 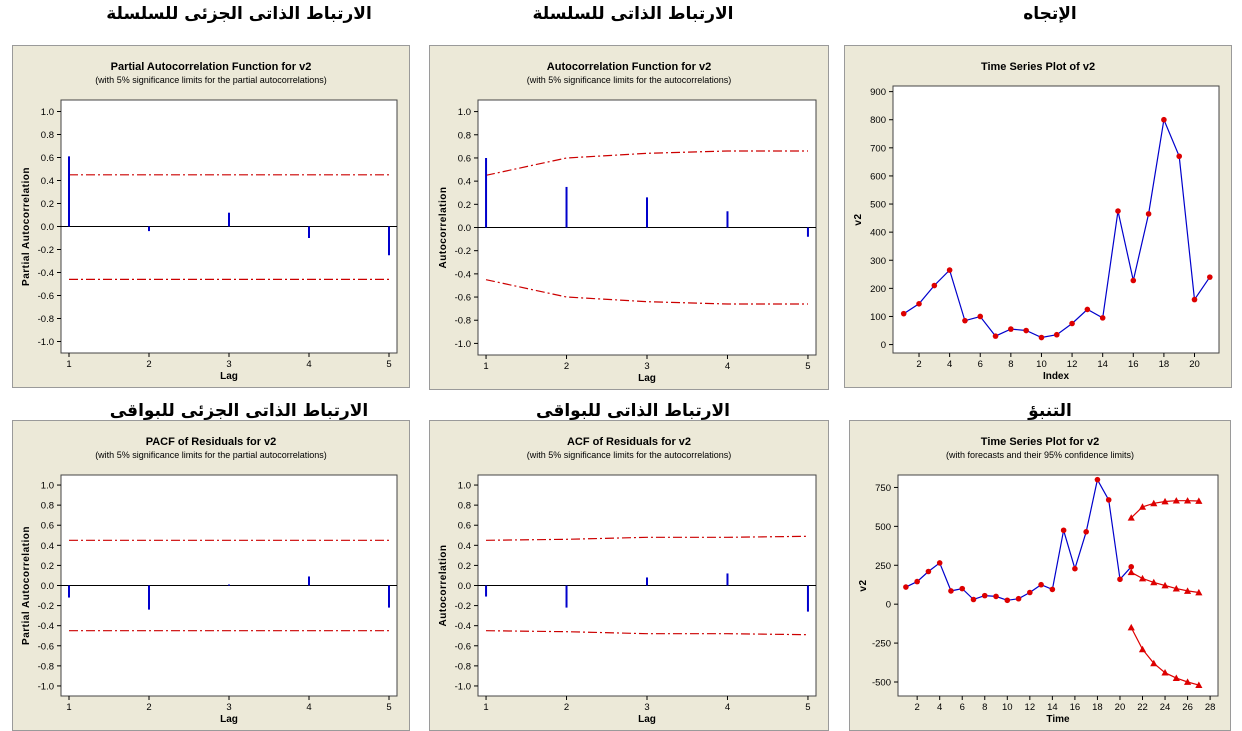 What do you see at coordinates (878, 289) in the screenshot?
I see `y-tick-label: 200` at bounding box center [878, 289].